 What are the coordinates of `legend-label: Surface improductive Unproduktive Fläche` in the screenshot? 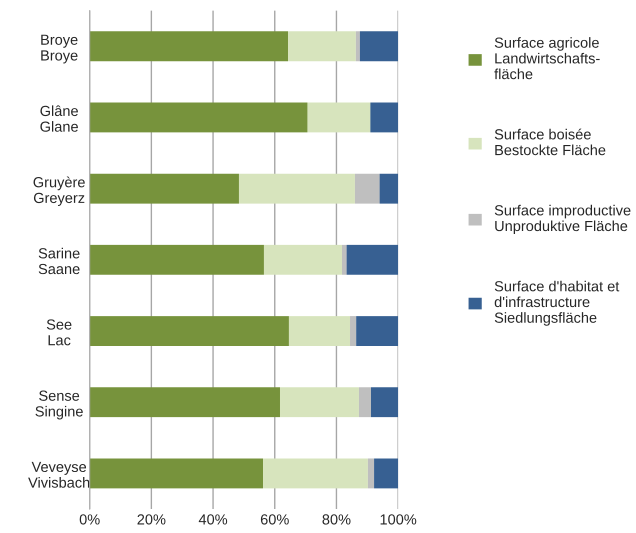 It's located at (562, 219).